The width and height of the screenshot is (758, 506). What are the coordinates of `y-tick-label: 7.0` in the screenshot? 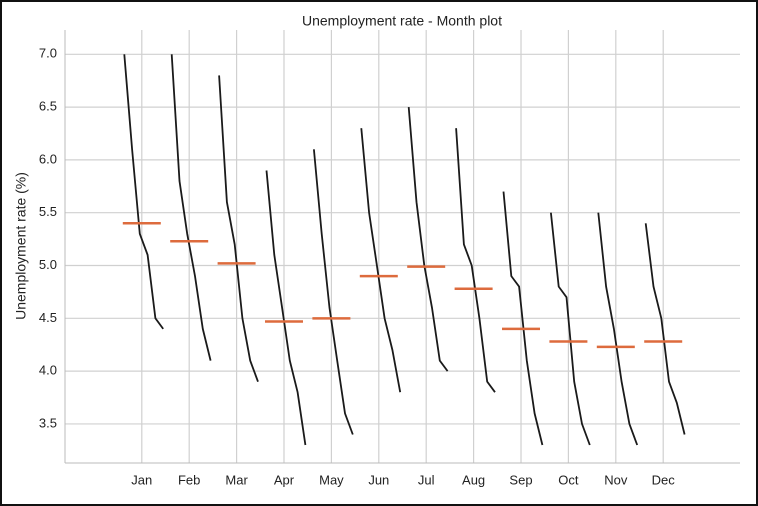 It's located at (48, 53).